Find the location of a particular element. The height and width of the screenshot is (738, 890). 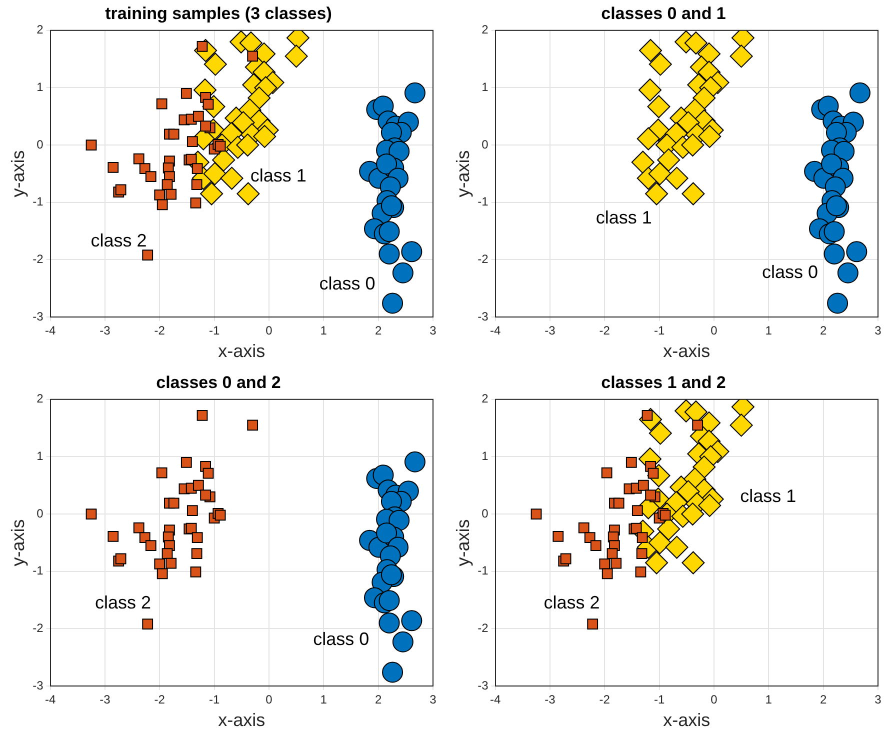

x-tick-label: -3 is located at coordinates (105, 331).